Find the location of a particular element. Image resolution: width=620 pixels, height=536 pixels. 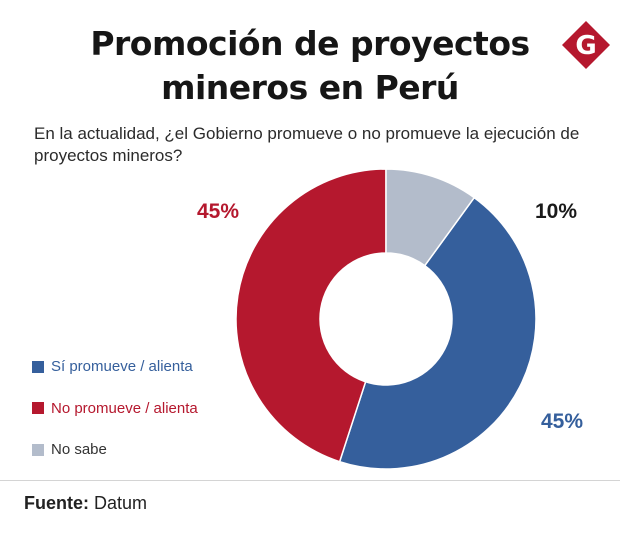

footer-divider is located at coordinates (310, 480).